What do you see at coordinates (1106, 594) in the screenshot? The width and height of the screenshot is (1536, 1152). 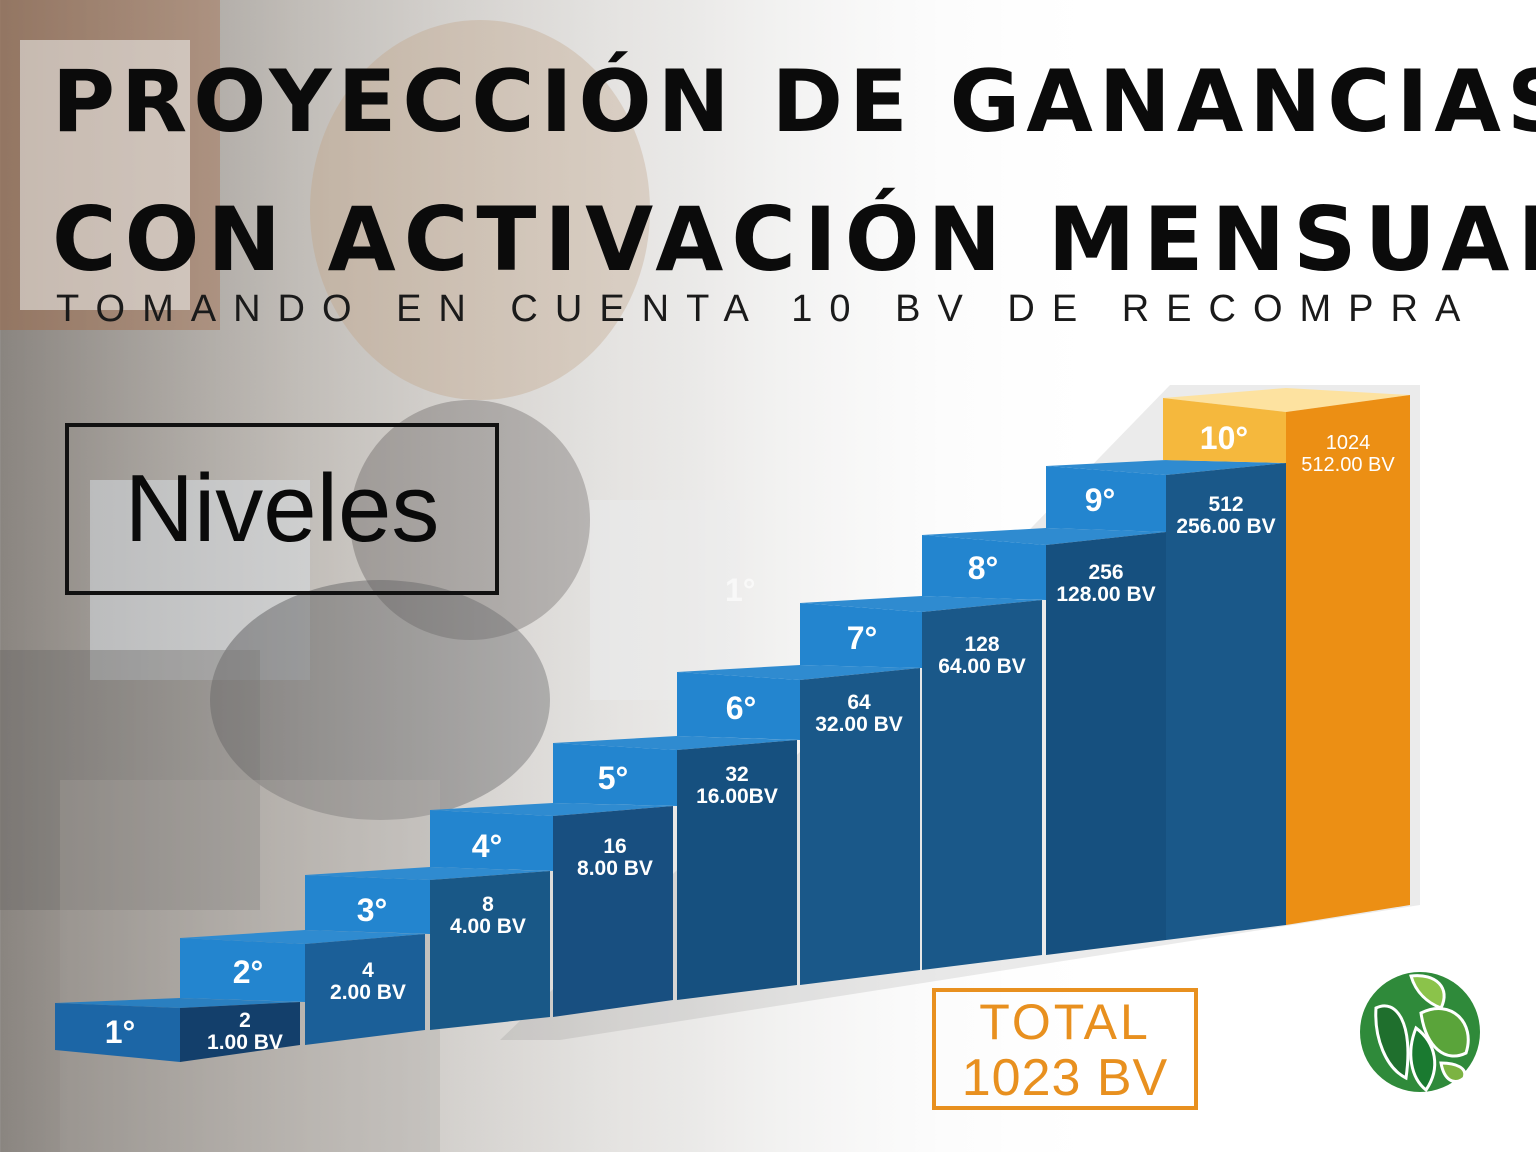 I see `bv-8: 128.00 BV` at bounding box center [1106, 594].